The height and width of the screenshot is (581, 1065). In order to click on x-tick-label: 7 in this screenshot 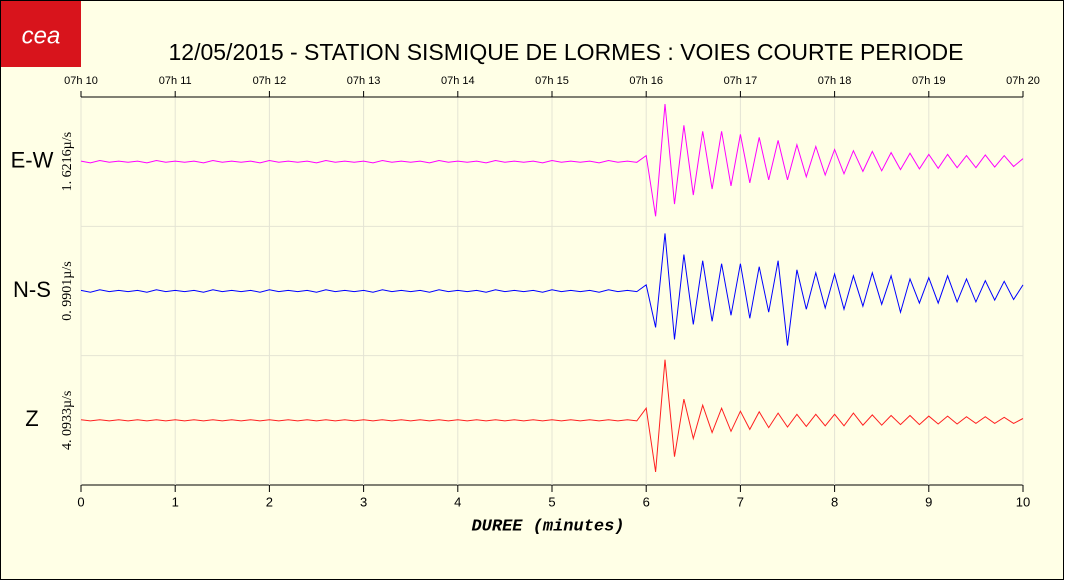, I will do `click(740, 501)`.